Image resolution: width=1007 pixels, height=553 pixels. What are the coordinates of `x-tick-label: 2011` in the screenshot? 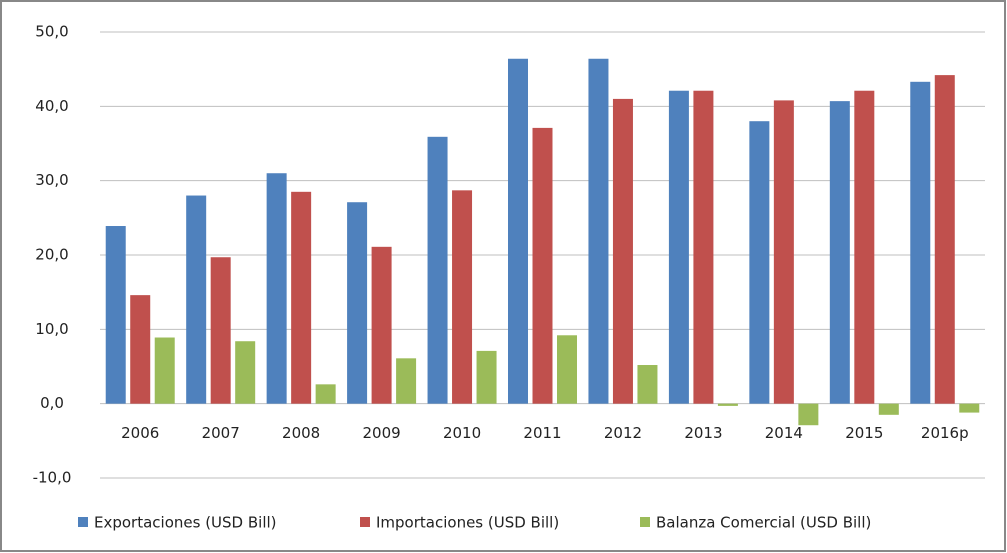 It's located at (542, 433).